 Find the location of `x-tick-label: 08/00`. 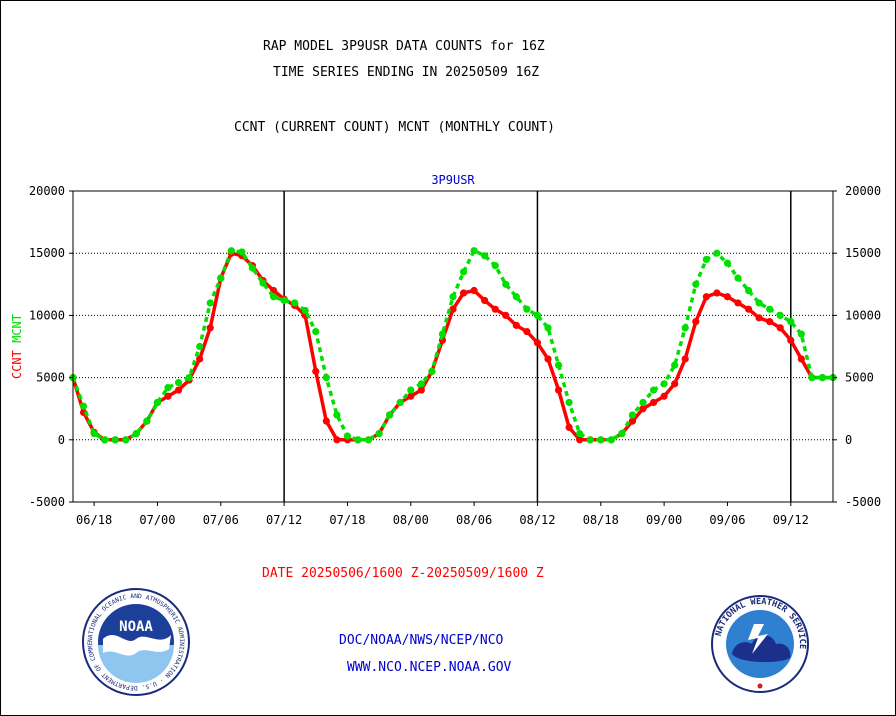

x-tick-label: 08/00 is located at coordinates (411, 520).